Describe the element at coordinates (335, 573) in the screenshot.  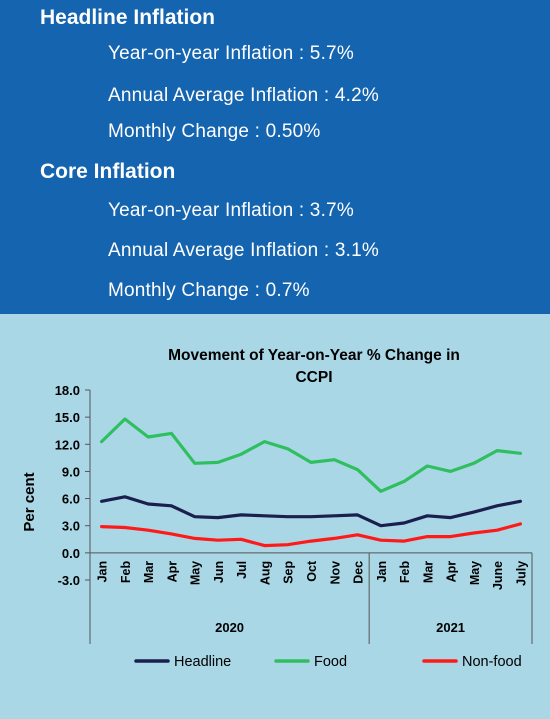
I see `x-tick-label: Nov` at that location.